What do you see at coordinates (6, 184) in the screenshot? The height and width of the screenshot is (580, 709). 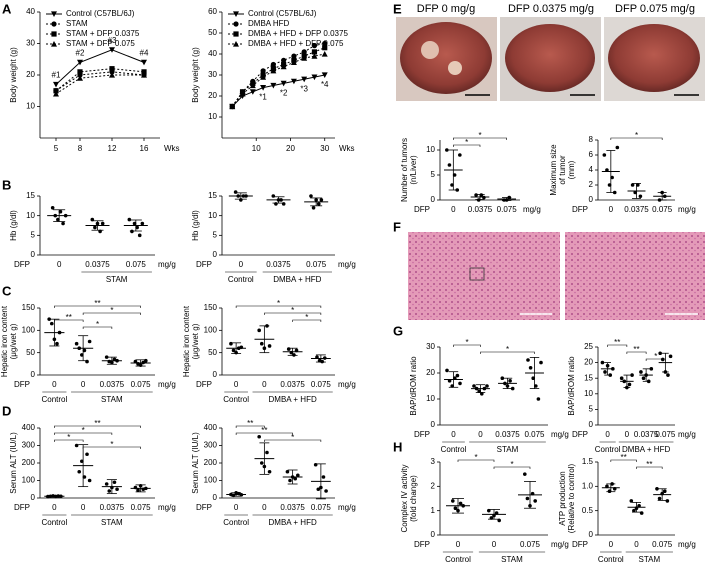 I see `panel-label: B` at bounding box center [6, 184].